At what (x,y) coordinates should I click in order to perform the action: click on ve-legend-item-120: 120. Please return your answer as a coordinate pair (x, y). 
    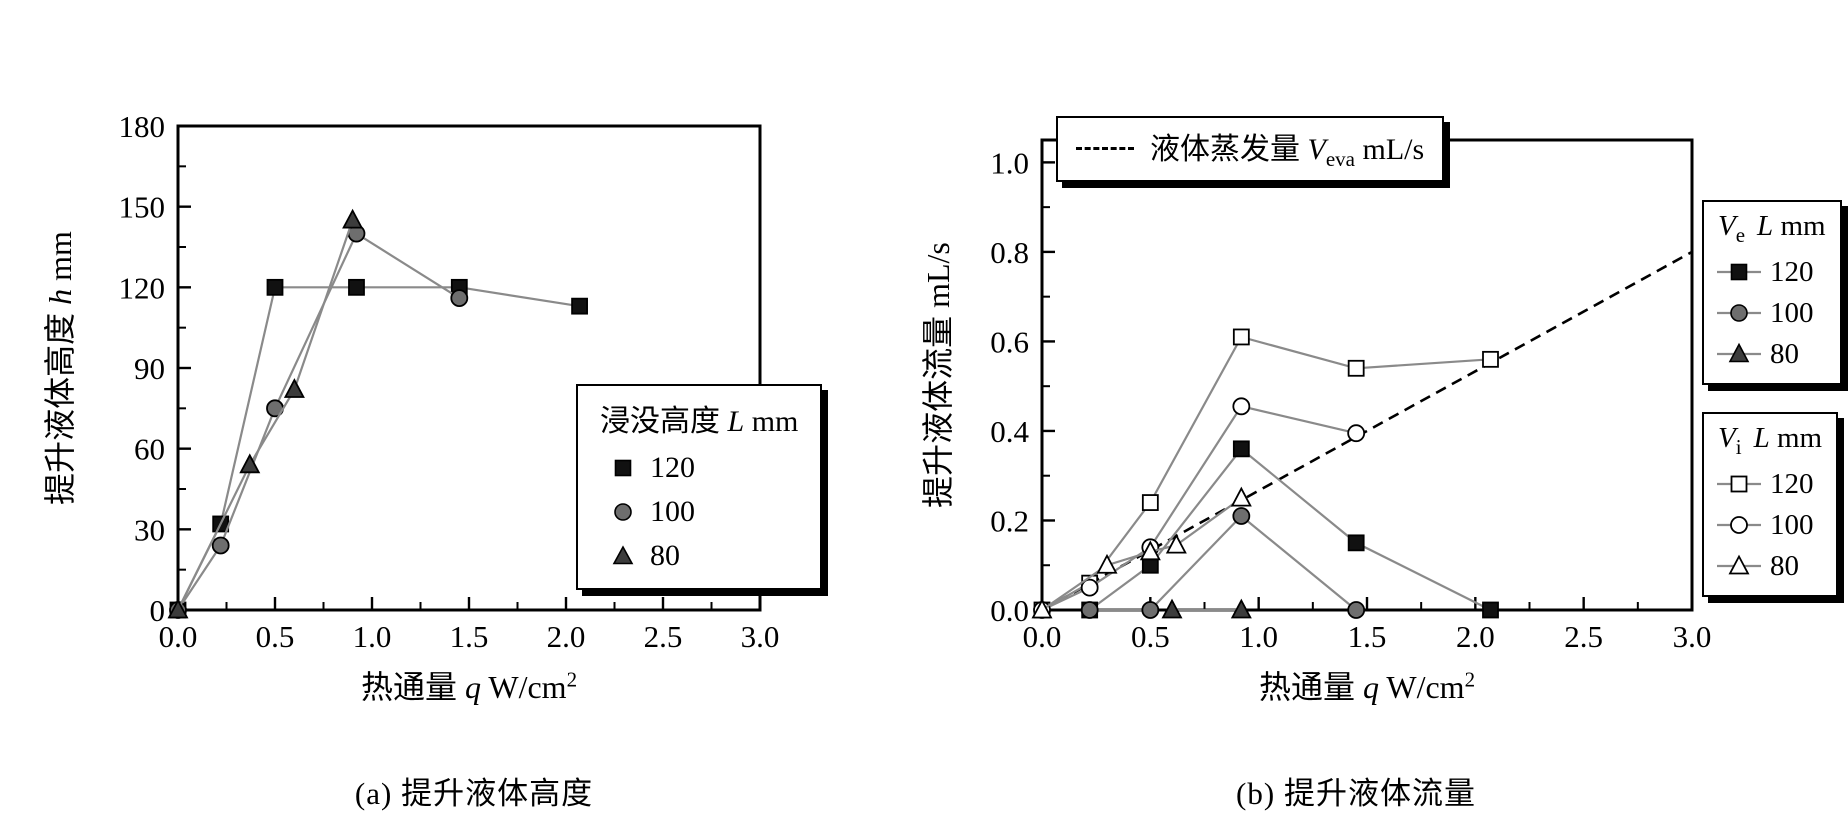
    Looking at the image, I should click on (1772, 272).